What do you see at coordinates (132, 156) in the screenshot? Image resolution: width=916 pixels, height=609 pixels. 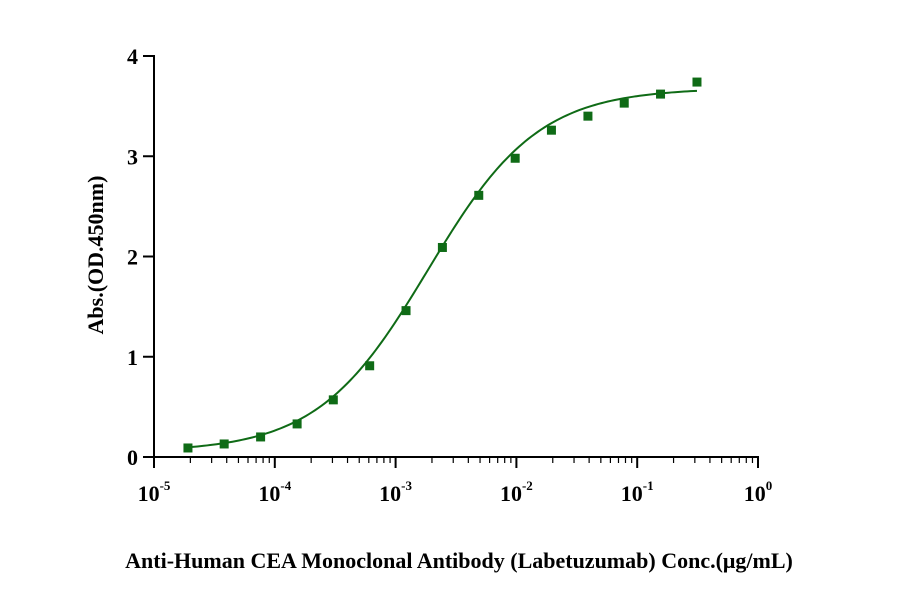 I see `y-tick-label: 3` at bounding box center [132, 156].